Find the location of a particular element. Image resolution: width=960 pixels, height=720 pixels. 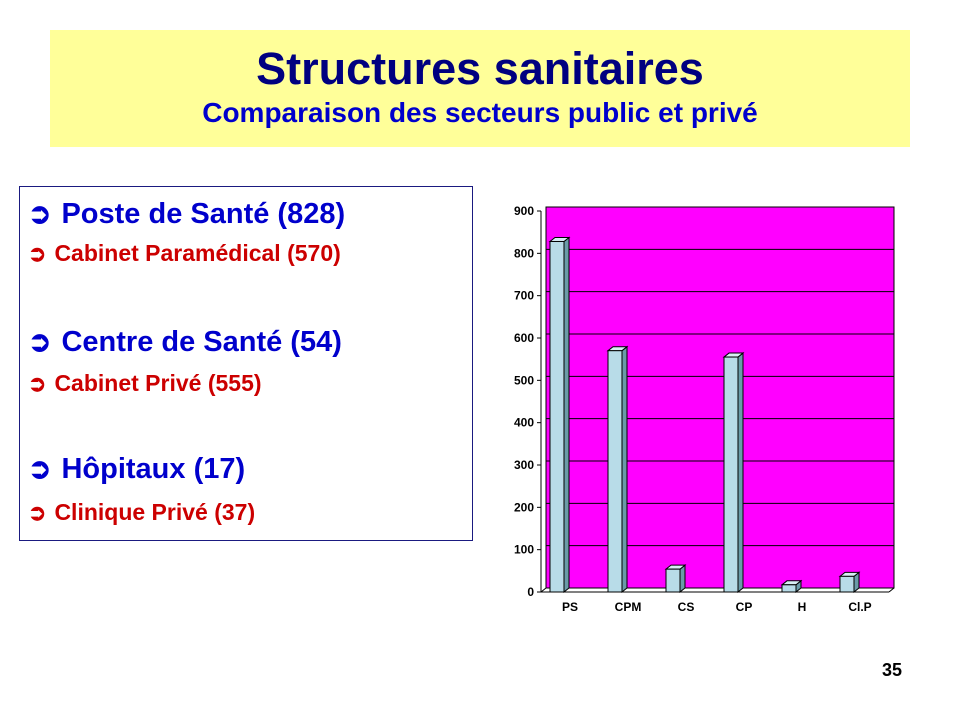

y-tick-label: 800 is located at coordinates (524, 253).